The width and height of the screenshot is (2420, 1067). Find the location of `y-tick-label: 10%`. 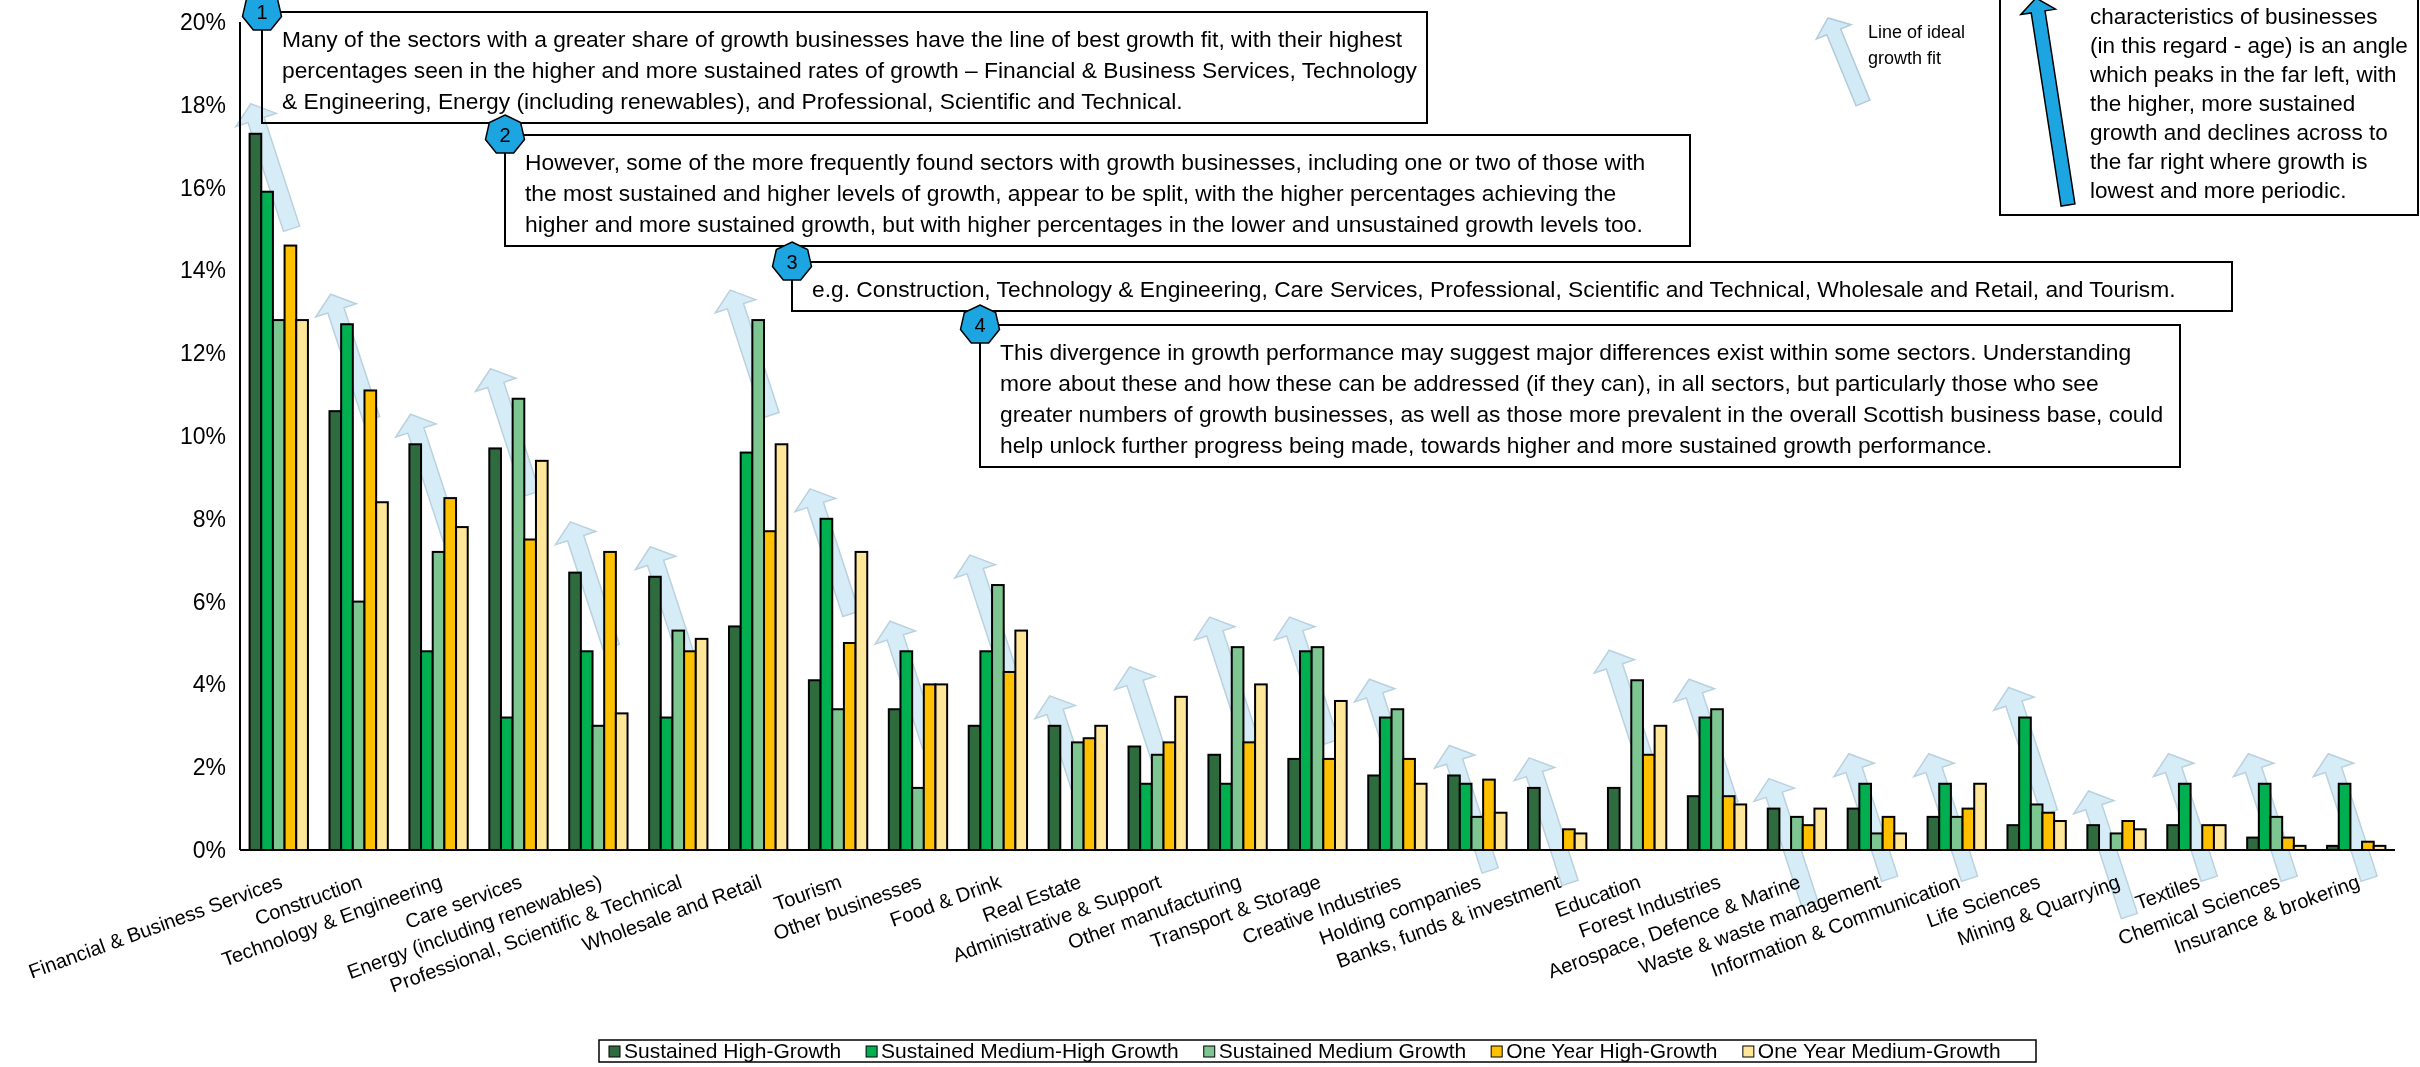

y-tick-label: 10% is located at coordinates (202, 436).